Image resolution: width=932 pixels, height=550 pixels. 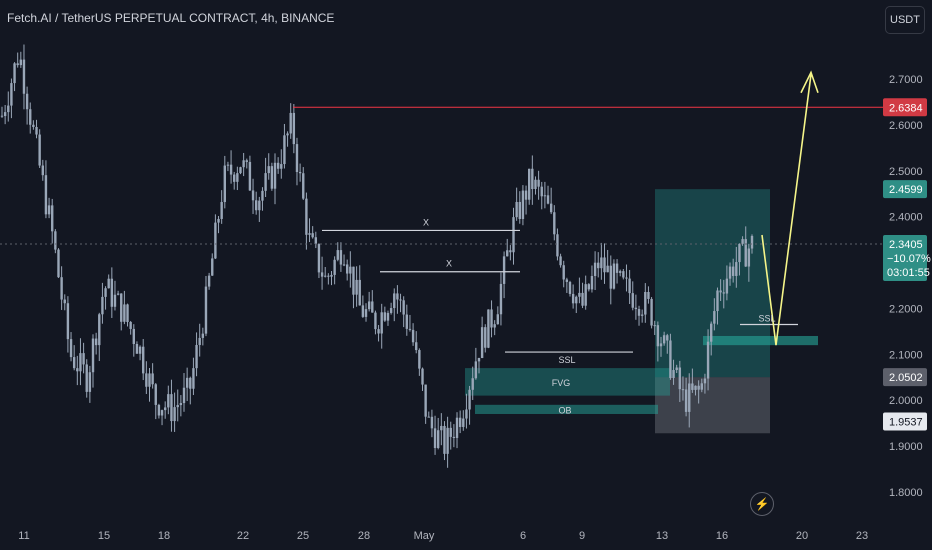 I want to click on price-label-last-bg, so click(x=905, y=257).